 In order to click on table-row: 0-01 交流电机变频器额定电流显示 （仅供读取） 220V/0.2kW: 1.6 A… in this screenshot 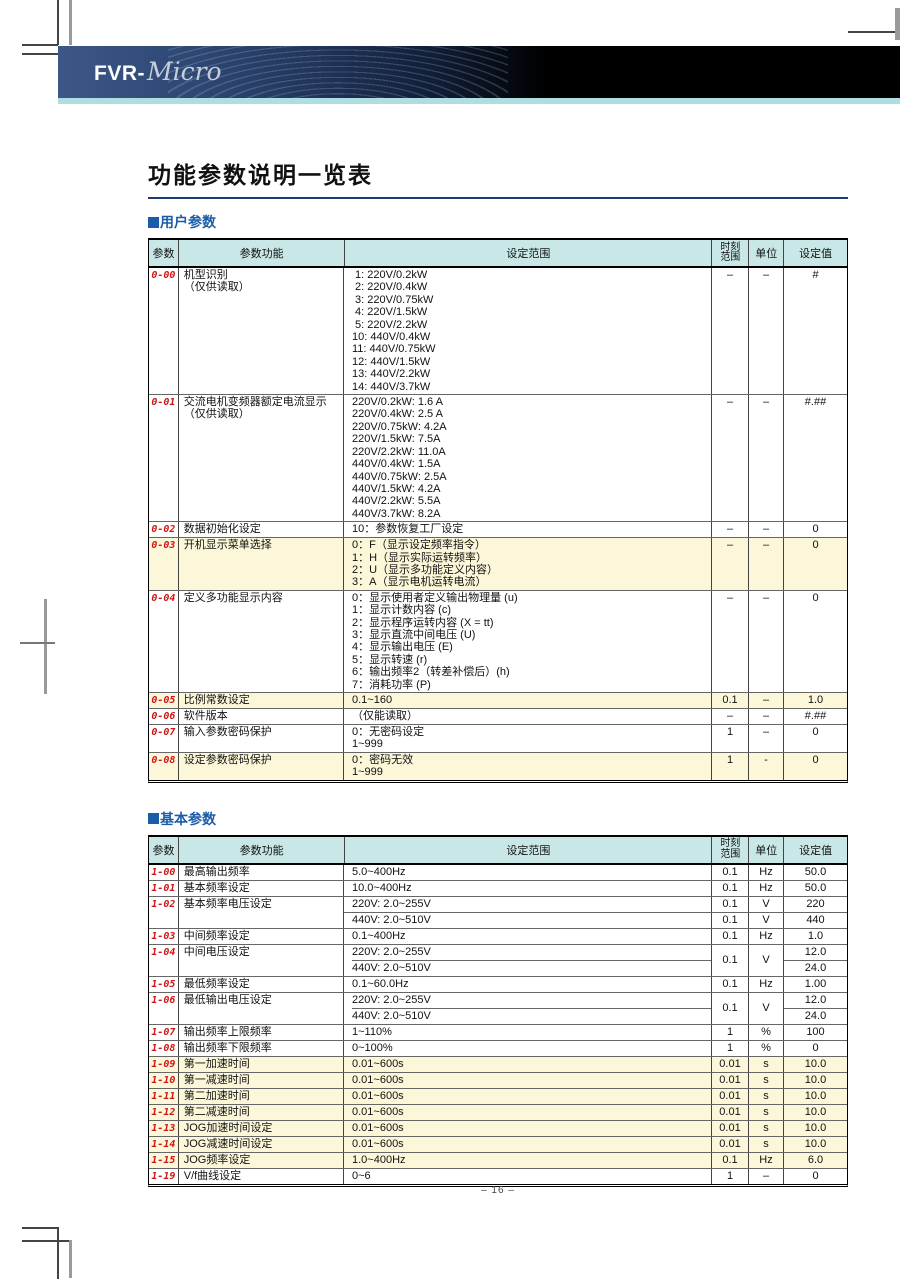, I will do `click(498, 458)`.